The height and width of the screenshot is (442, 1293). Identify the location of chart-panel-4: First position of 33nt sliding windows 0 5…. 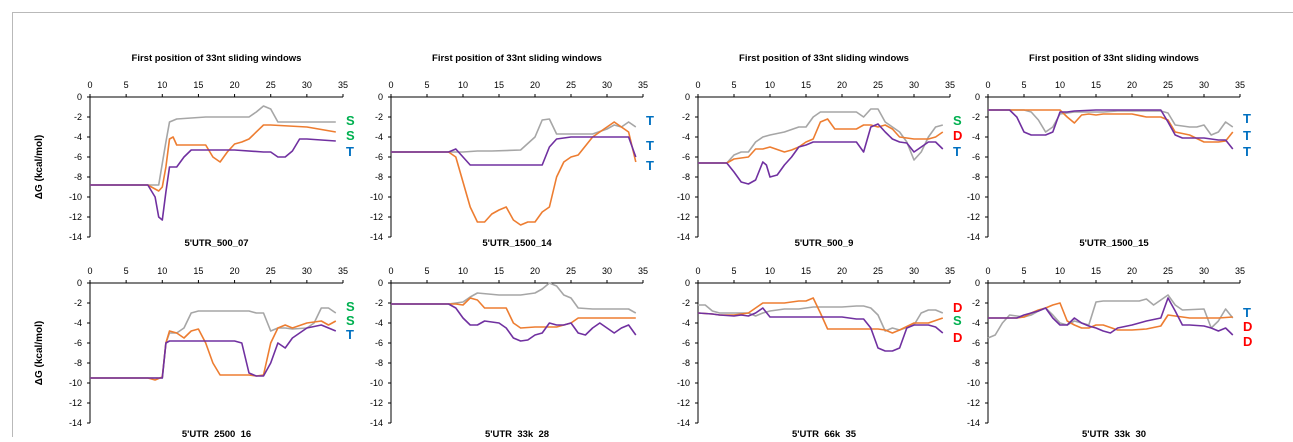
(1109, 151).